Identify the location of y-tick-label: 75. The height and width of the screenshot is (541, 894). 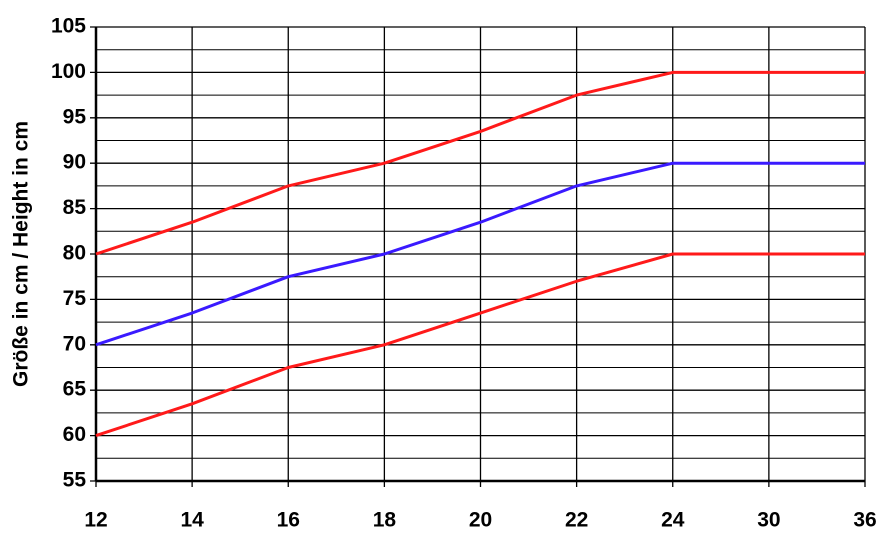
(75, 298).